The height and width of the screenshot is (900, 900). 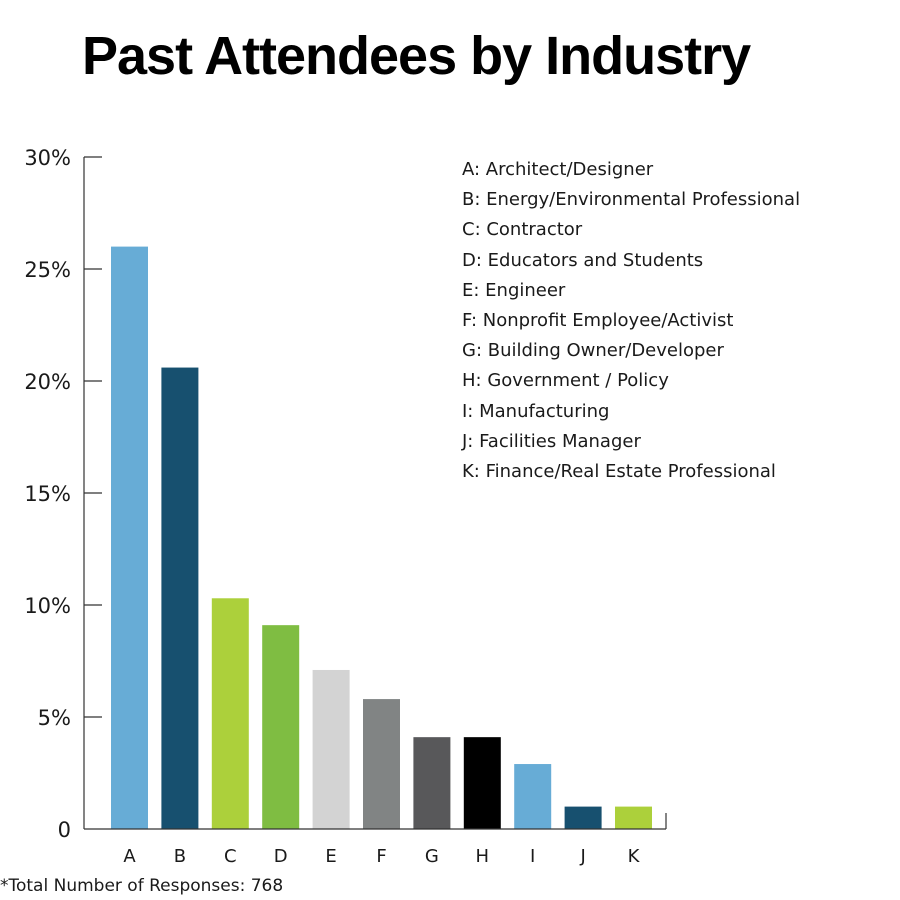 I want to click on legend-item: J: Facilities Manager, so click(x=551, y=441).